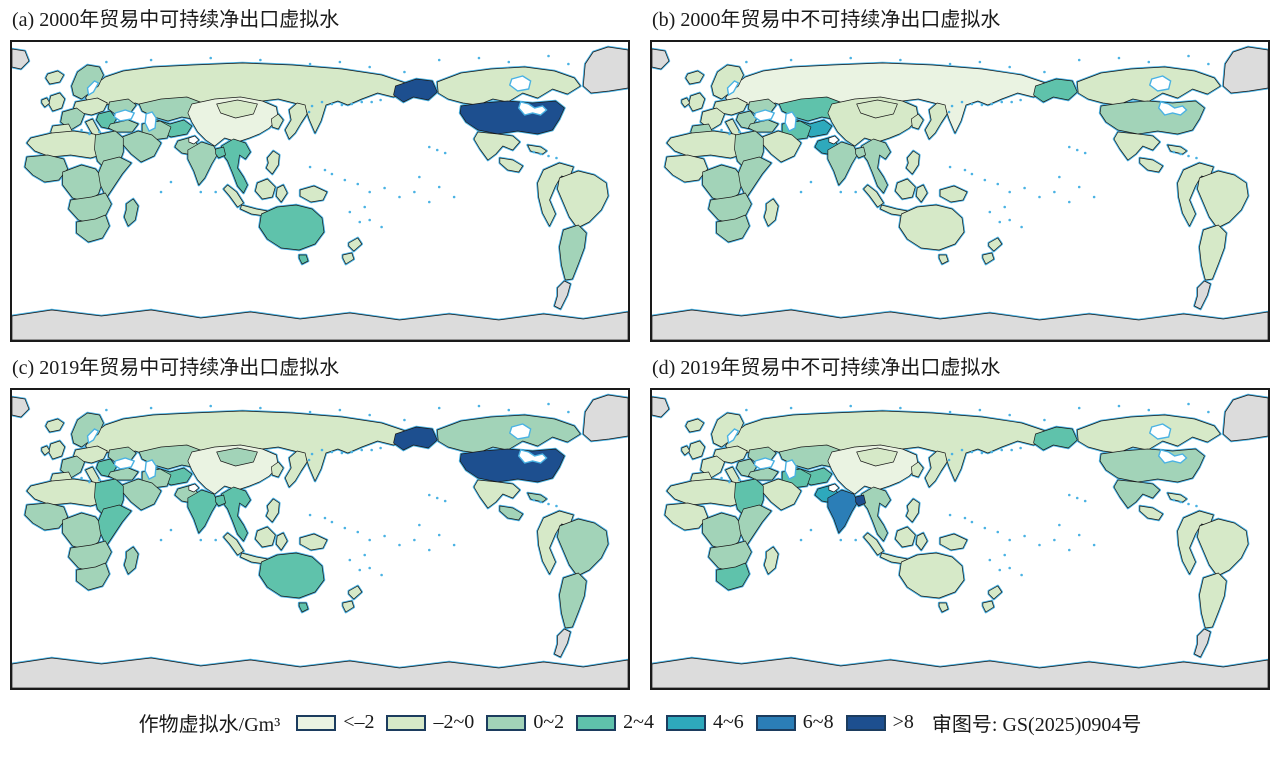 This screenshot has height=768, width=1280. I want to click on panel-b-title: (b) 2000年贸易中不可持续净出口虚拟水, so click(826, 20).